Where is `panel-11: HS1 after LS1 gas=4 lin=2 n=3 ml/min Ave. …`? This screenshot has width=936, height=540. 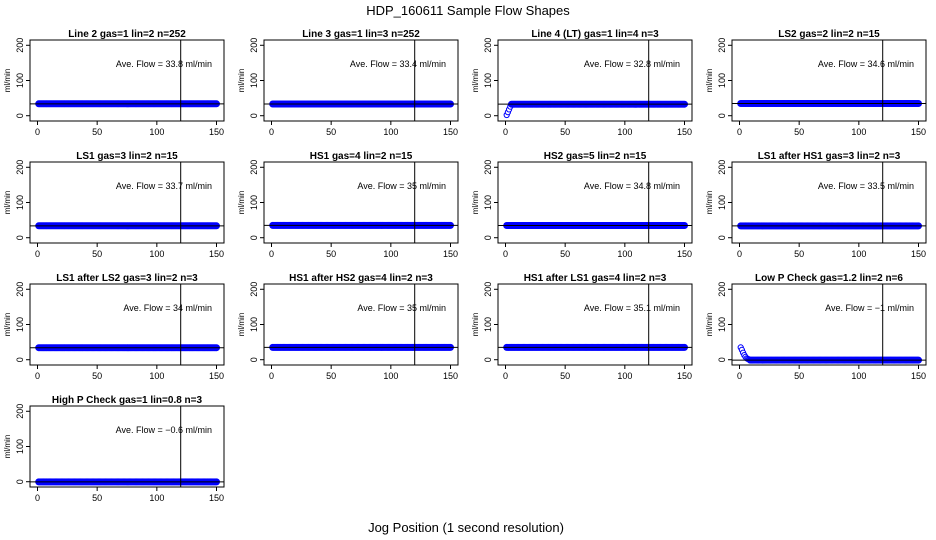 panel-11: HS1 after LS1 gas=4 lin=2 n=3 ml/min Ave. … is located at coordinates (582, 327).